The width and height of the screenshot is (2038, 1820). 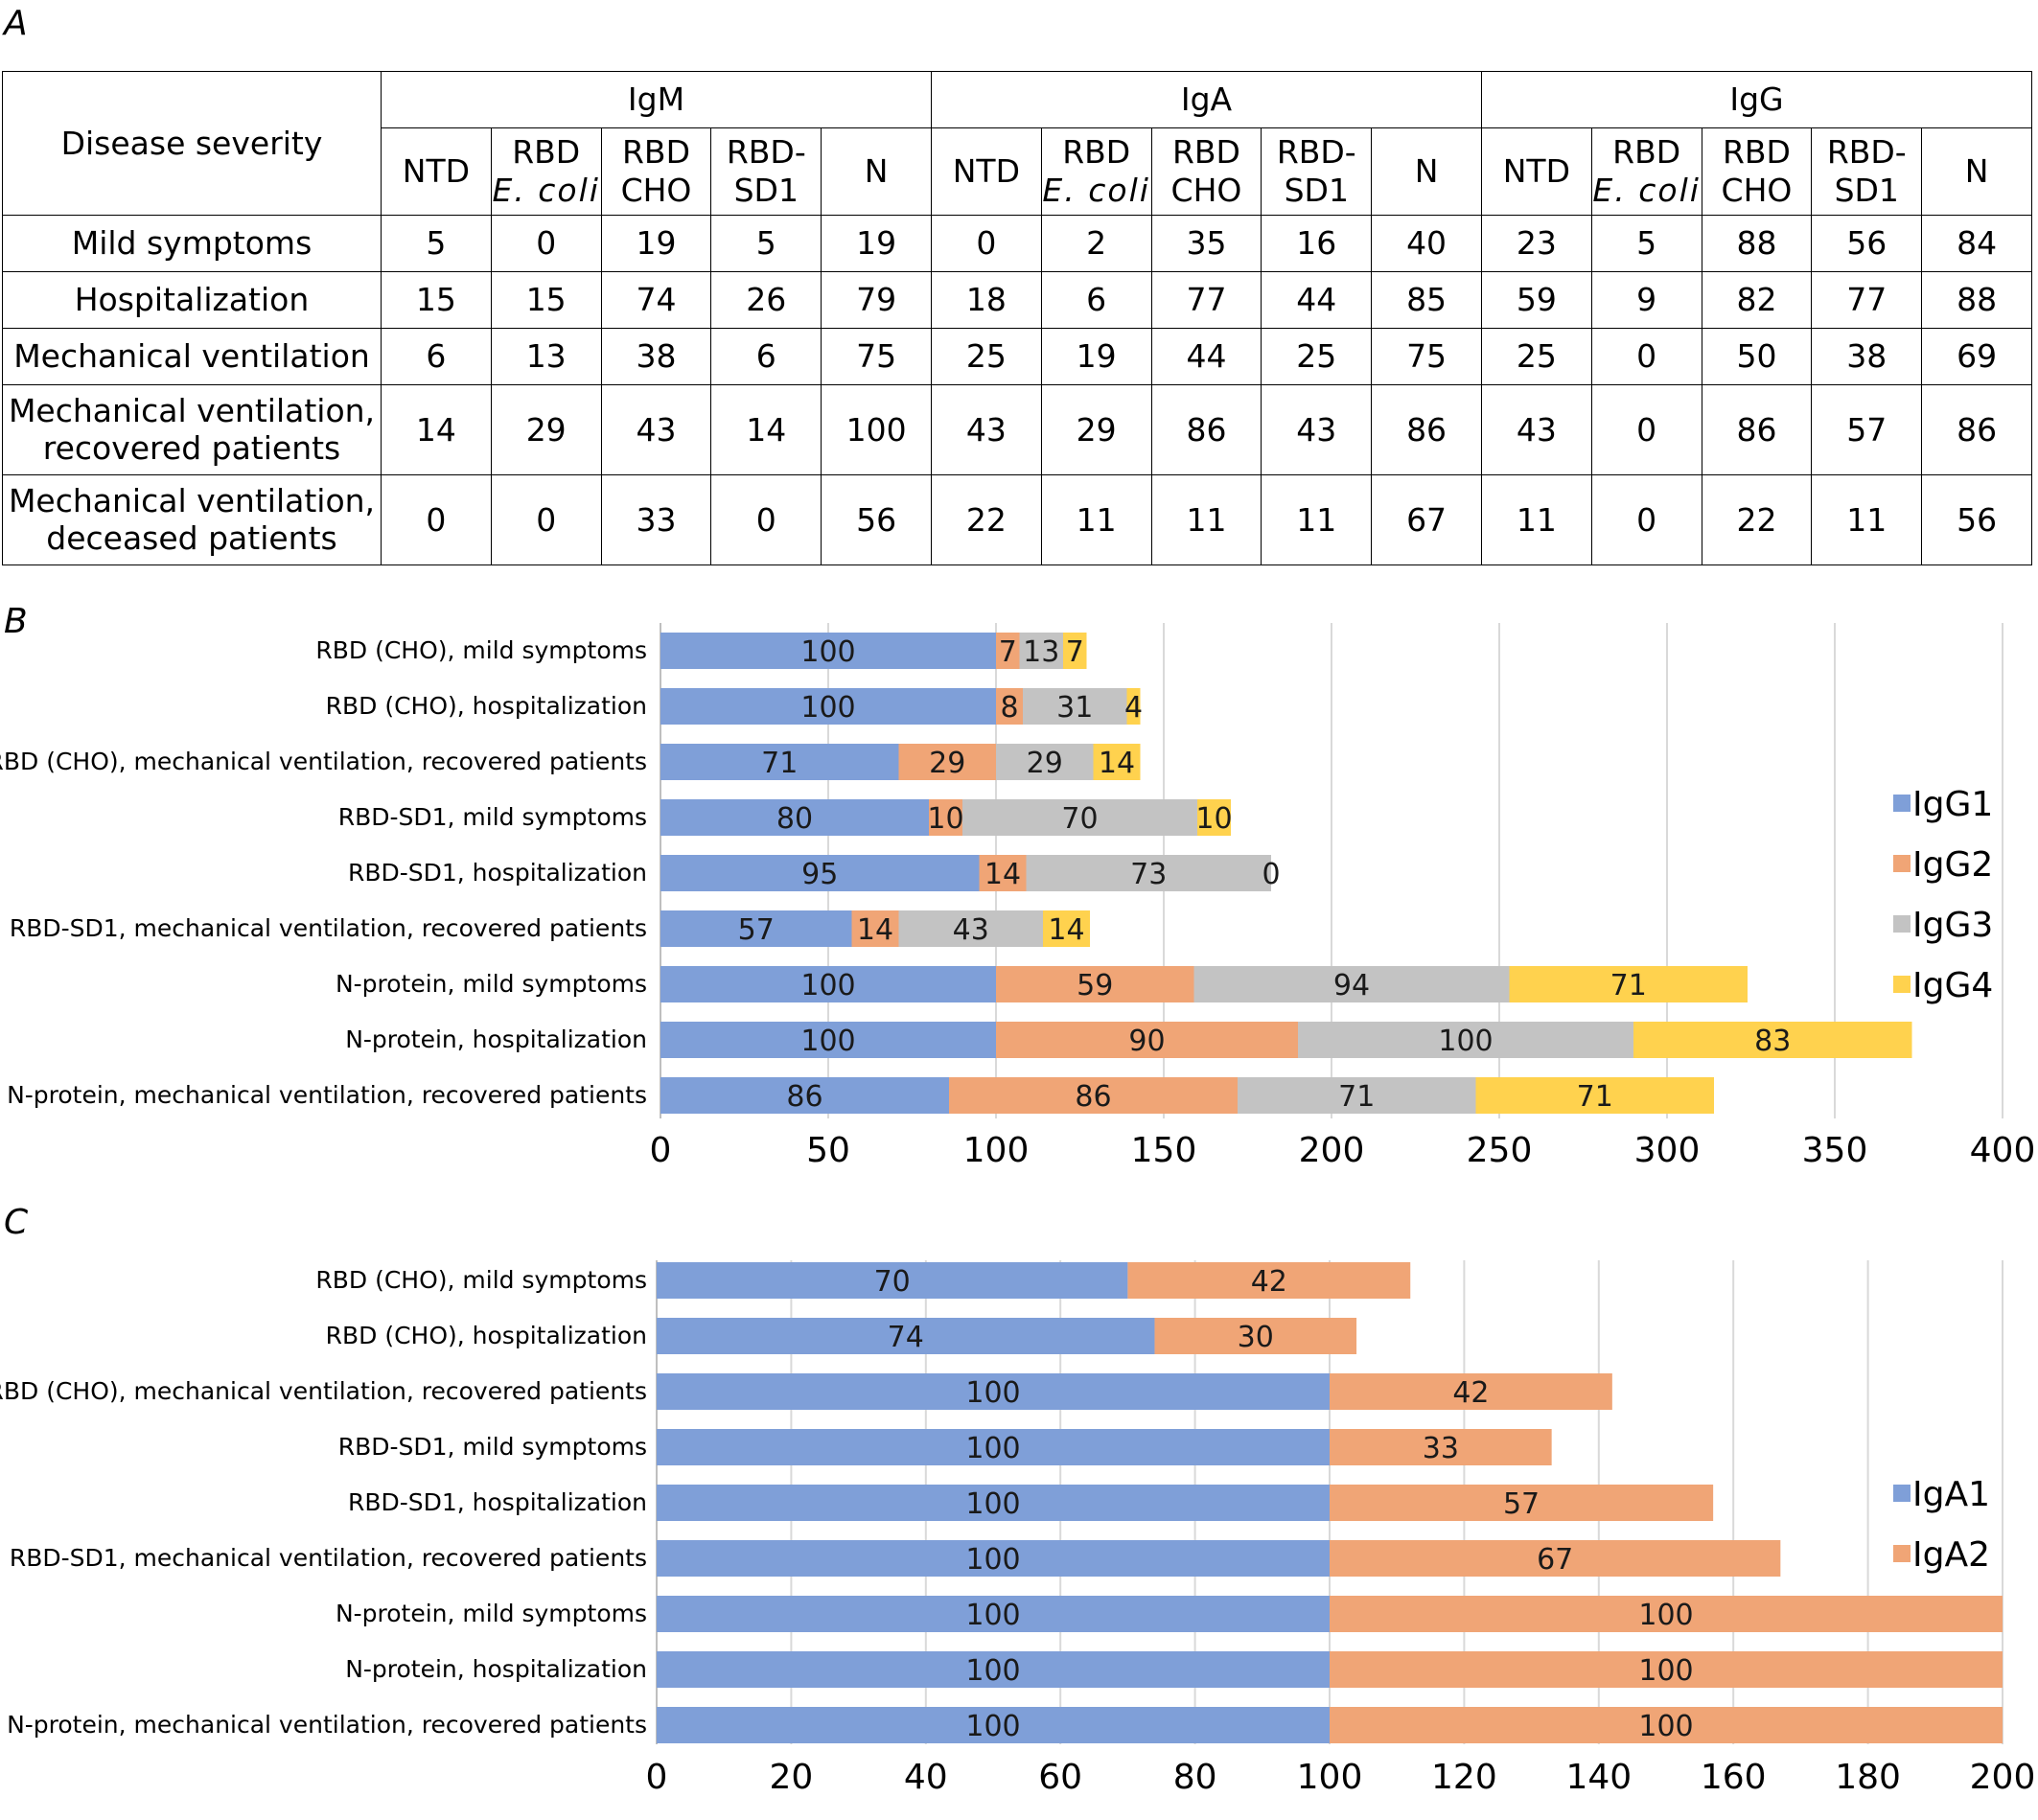 I want to click on table-cell: 67, so click(x=1427, y=519).